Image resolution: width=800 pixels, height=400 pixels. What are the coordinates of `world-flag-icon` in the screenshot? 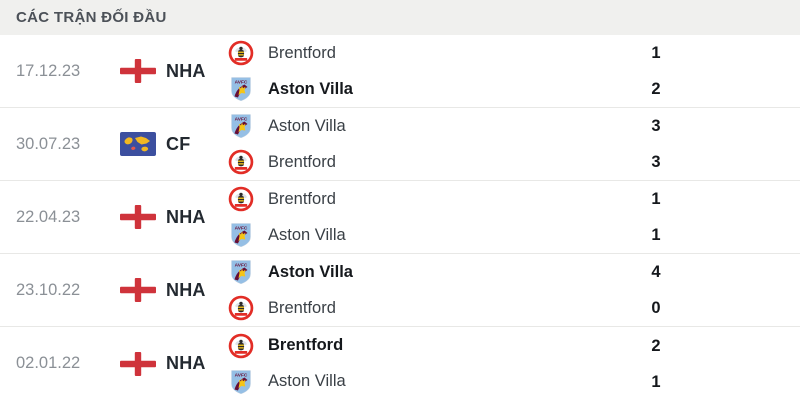 It's located at (138, 144).